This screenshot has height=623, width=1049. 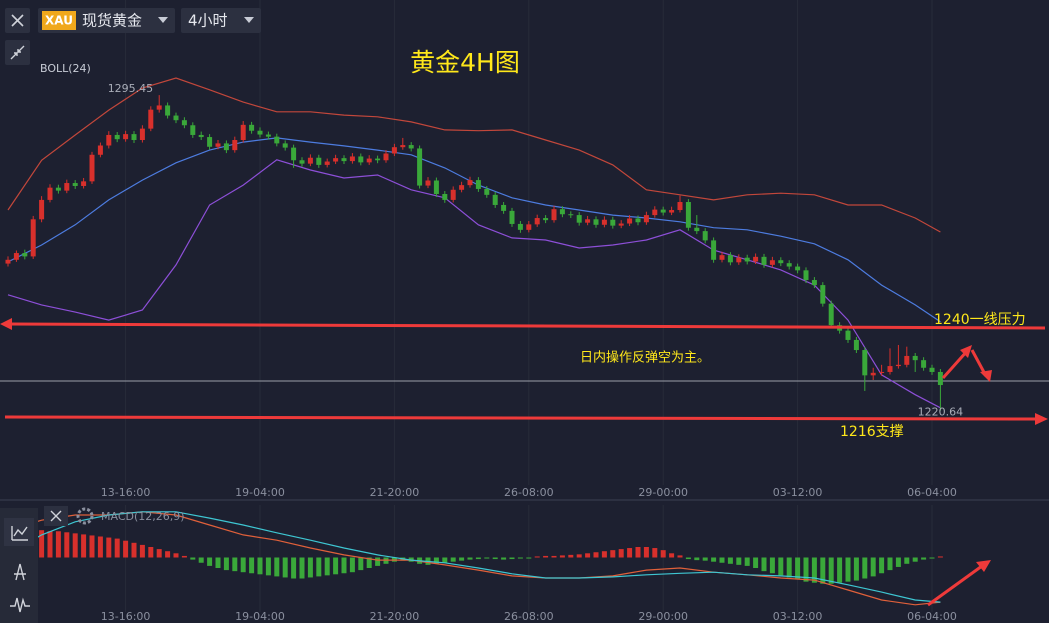 What do you see at coordinates (65, 68) in the screenshot?
I see `indicator-label: BOLL(24)` at bounding box center [65, 68].